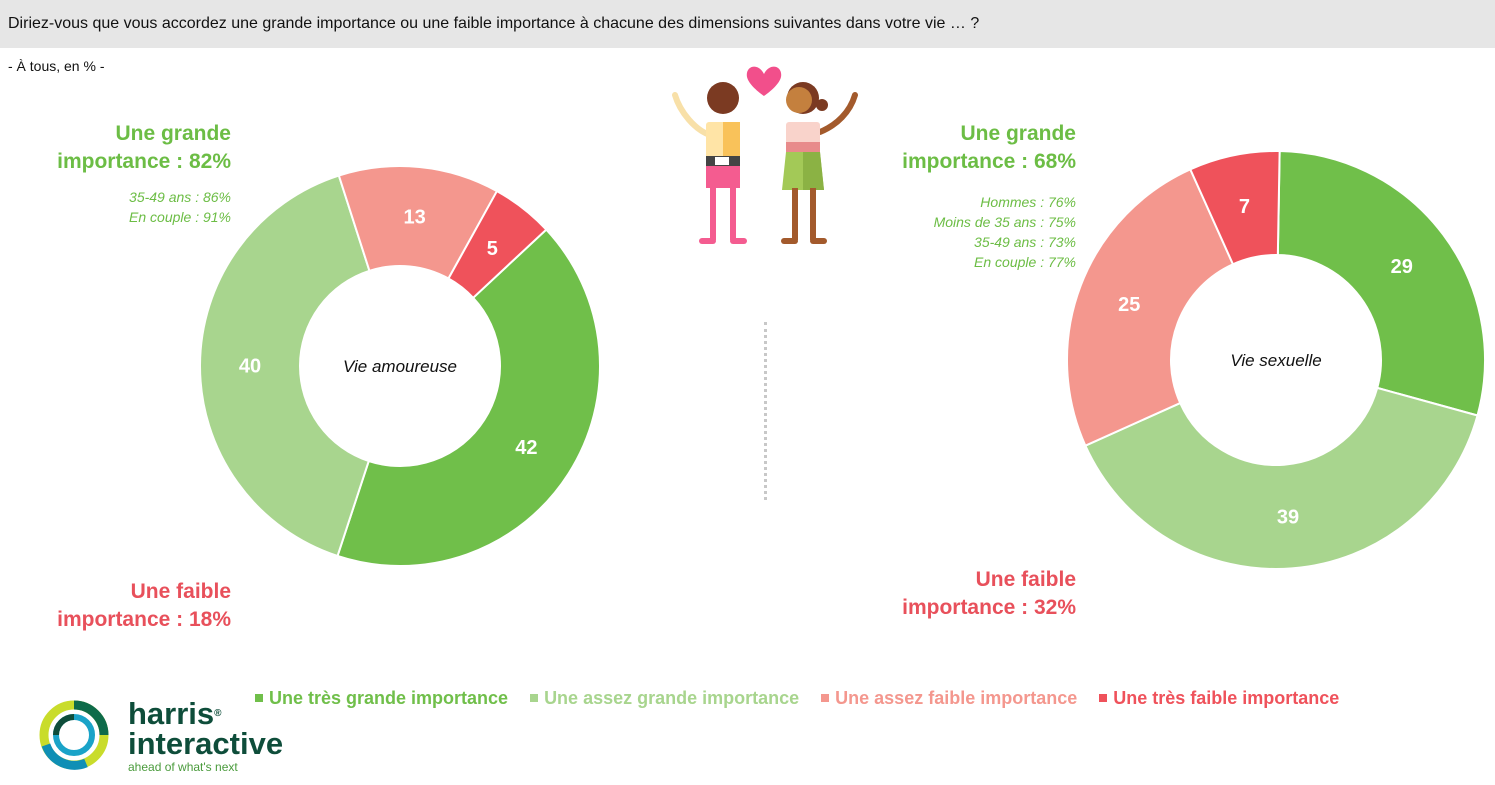 Image resolution: width=1495 pixels, height=785 pixels. I want to click on right-subgroup-1: Hommes : 76%, so click(1028, 202).